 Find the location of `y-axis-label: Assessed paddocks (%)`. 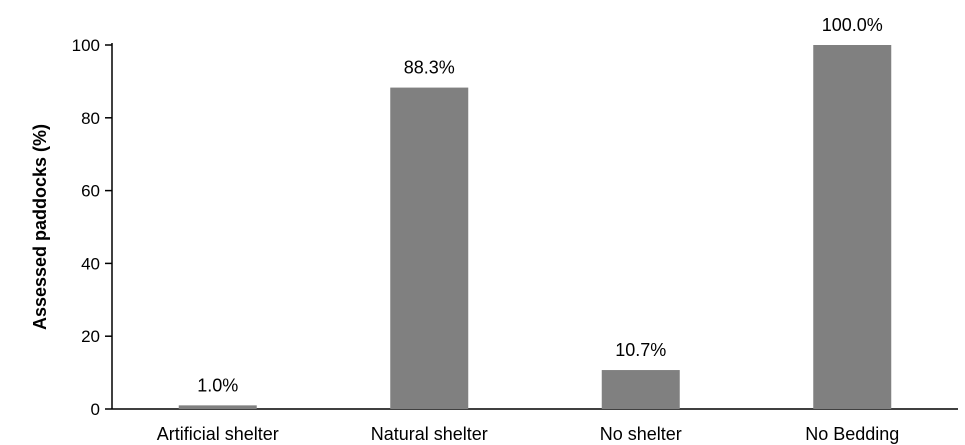

y-axis-label: Assessed paddocks (%) is located at coordinates (40, 227).